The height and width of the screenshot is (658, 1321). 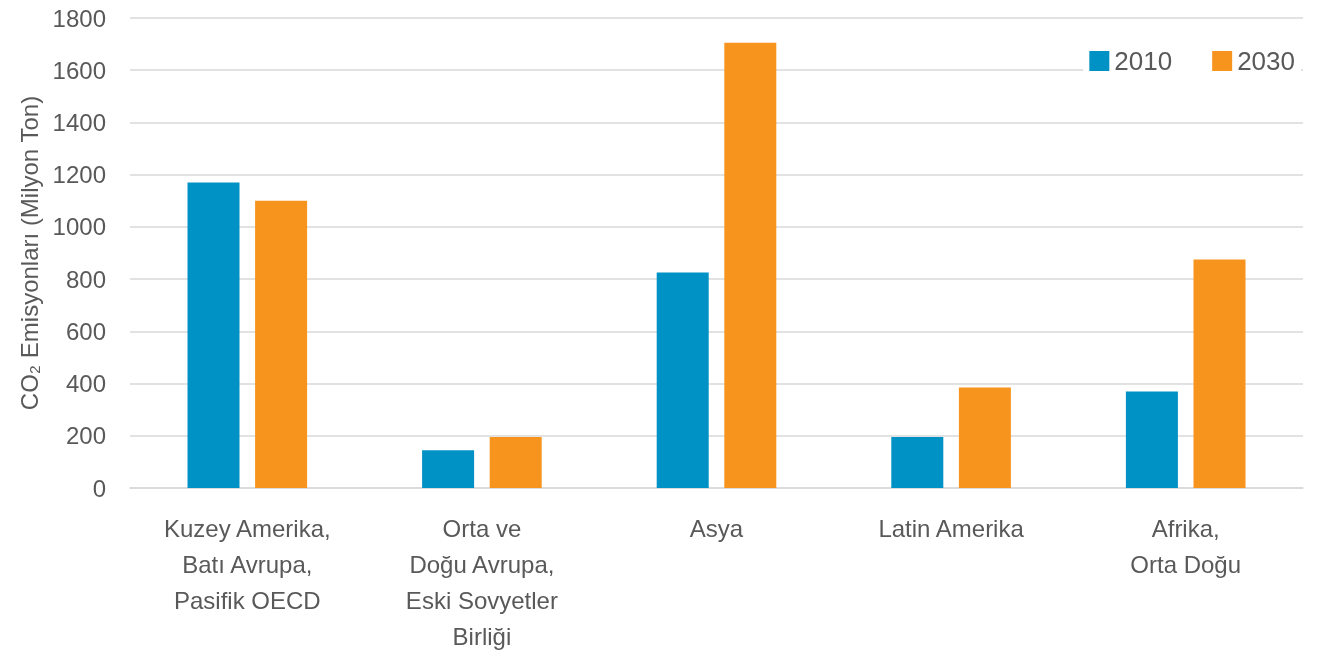 I want to click on y-axis-title: CO₂ Emisyonları (Milyon Ton), so click(x=30, y=253).